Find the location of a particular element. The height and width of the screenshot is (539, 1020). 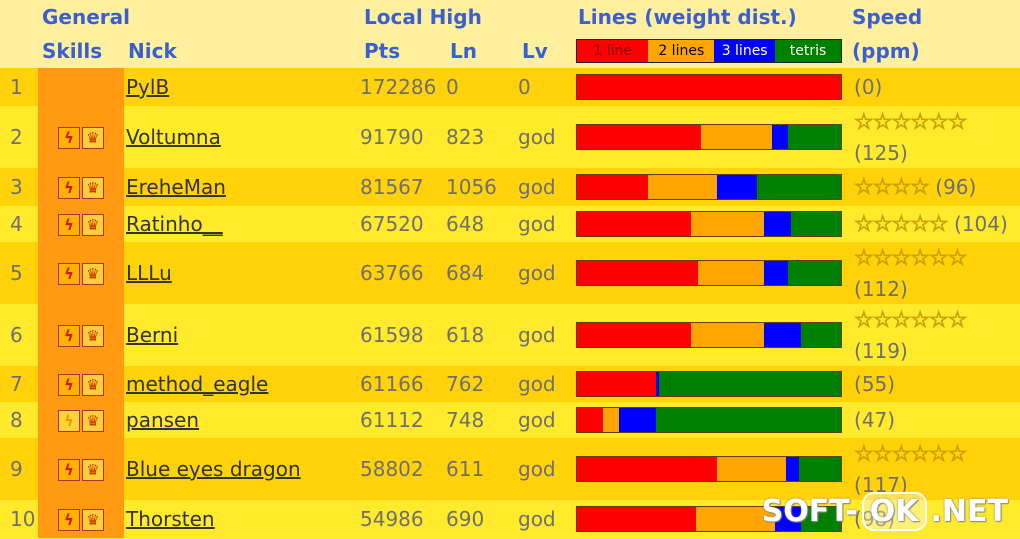

header-nick: Nick is located at coordinates (242, 51).